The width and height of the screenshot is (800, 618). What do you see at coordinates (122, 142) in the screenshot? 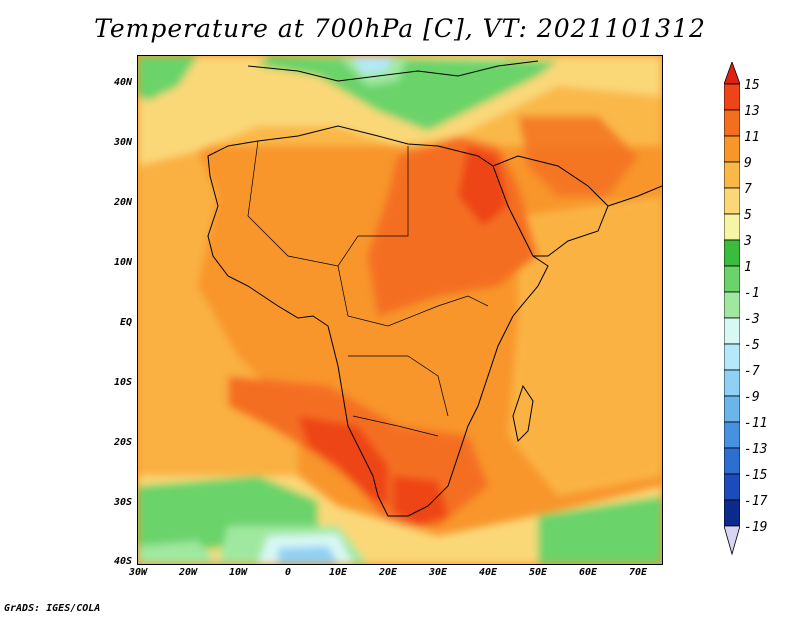
I see `lat-label: 30N` at bounding box center [122, 142].